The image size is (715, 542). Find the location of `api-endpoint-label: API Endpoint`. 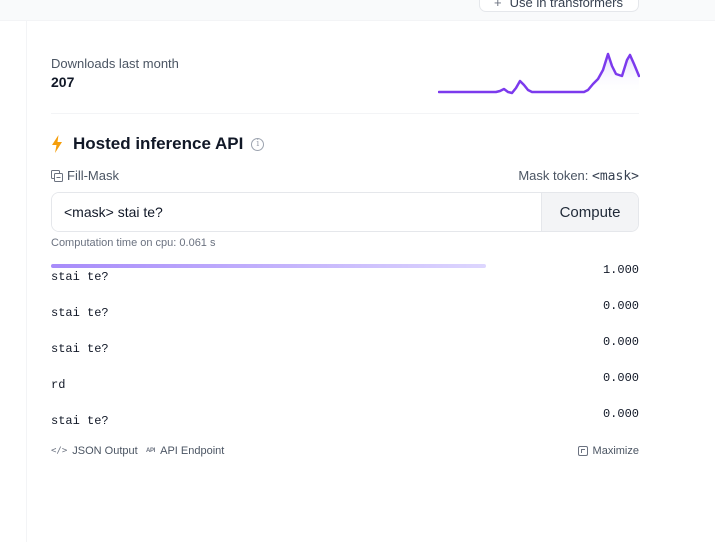

api-endpoint-label: API Endpoint is located at coordinates (192, 451).